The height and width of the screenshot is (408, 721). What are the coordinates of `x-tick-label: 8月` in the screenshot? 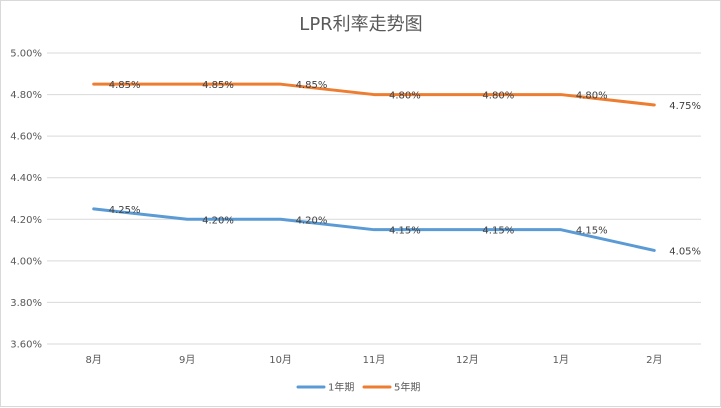 It's located at (94, 360).